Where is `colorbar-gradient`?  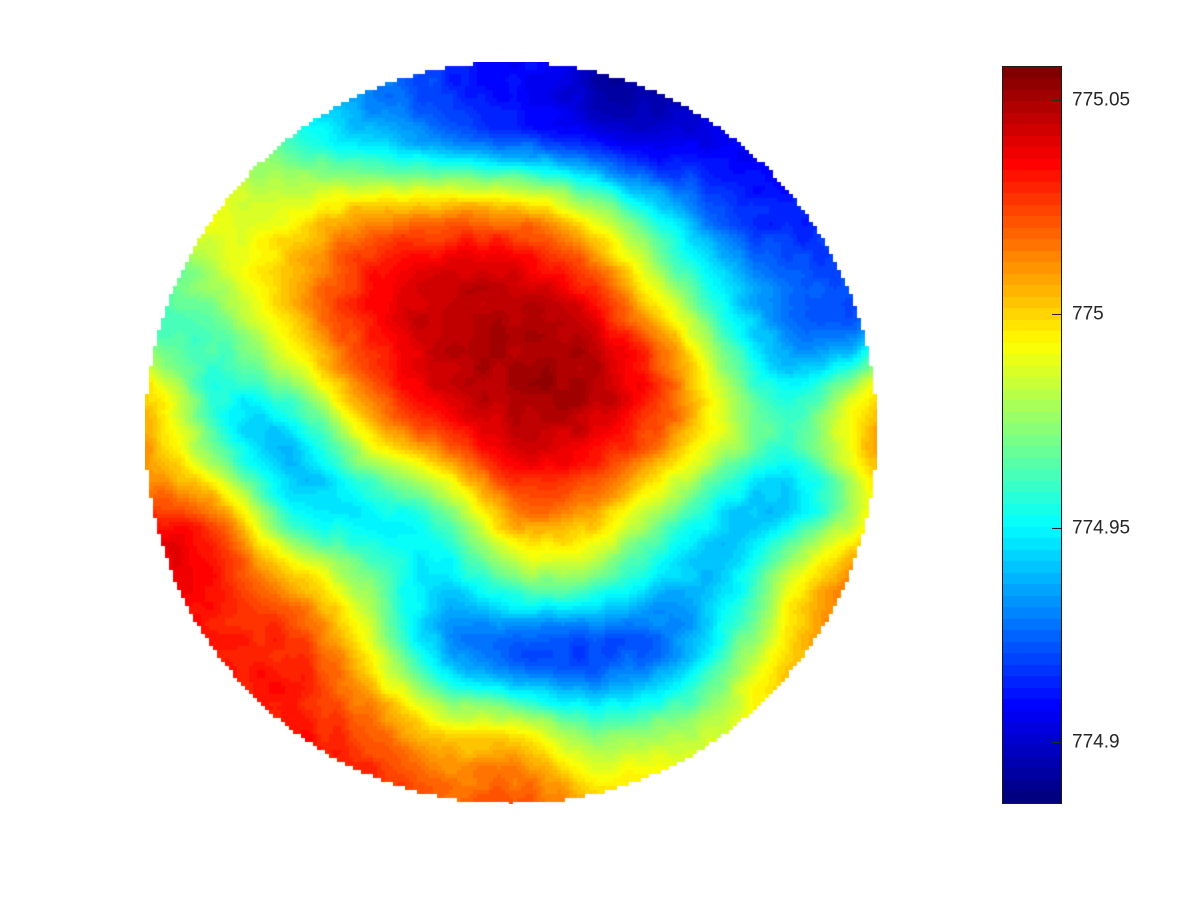
colorbar-gradient is located at coordinates (1032, 435).